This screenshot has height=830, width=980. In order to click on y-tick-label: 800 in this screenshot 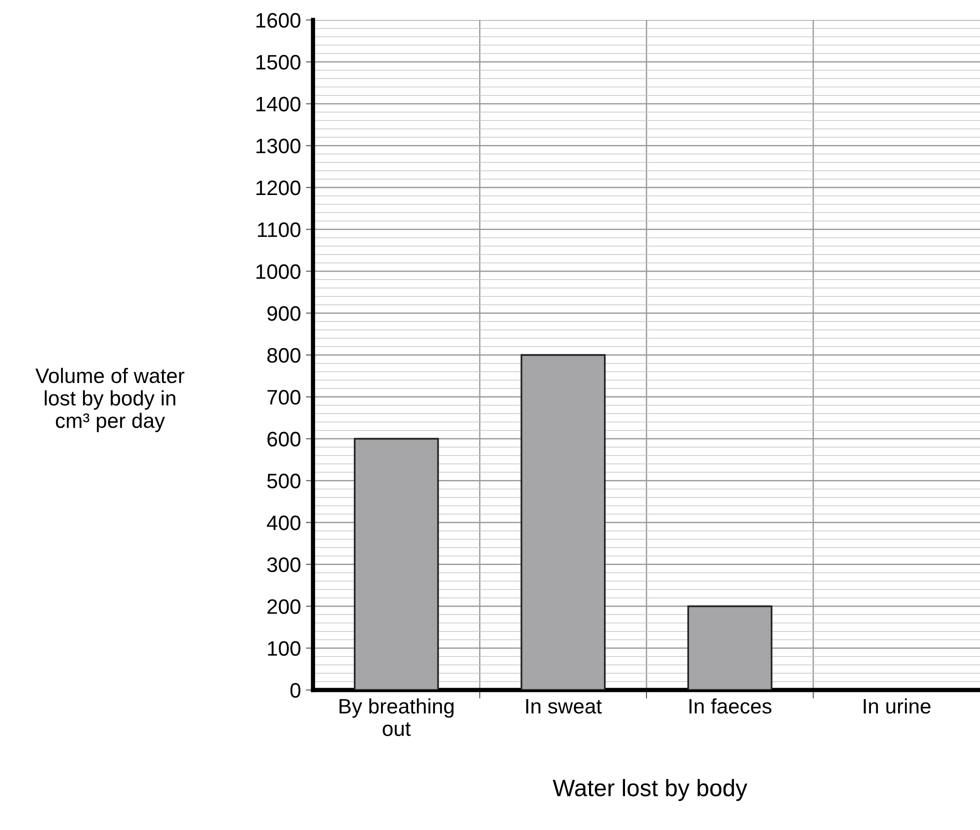, I will do `click(283, 355)`.